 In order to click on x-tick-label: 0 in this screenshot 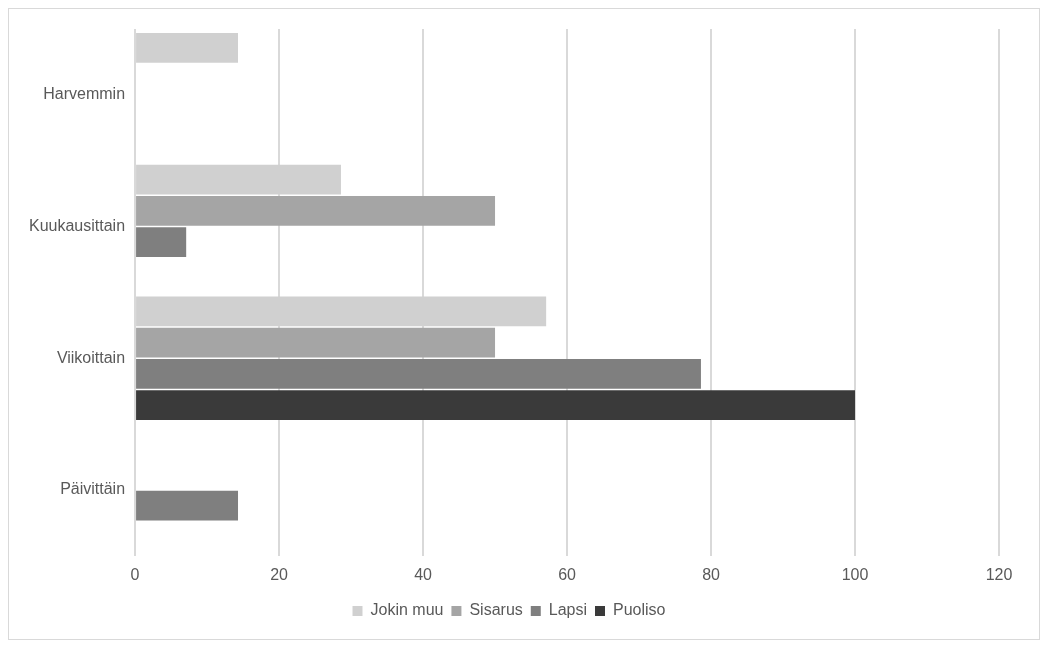, I will do `click(135, 574)`.